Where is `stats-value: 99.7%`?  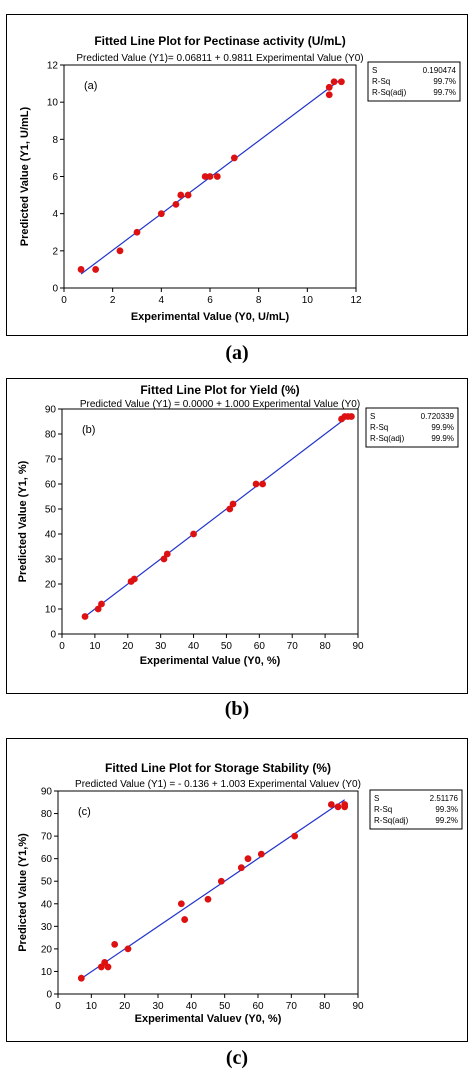
stats-value: 99.7% is located at coordinates (444, 81).